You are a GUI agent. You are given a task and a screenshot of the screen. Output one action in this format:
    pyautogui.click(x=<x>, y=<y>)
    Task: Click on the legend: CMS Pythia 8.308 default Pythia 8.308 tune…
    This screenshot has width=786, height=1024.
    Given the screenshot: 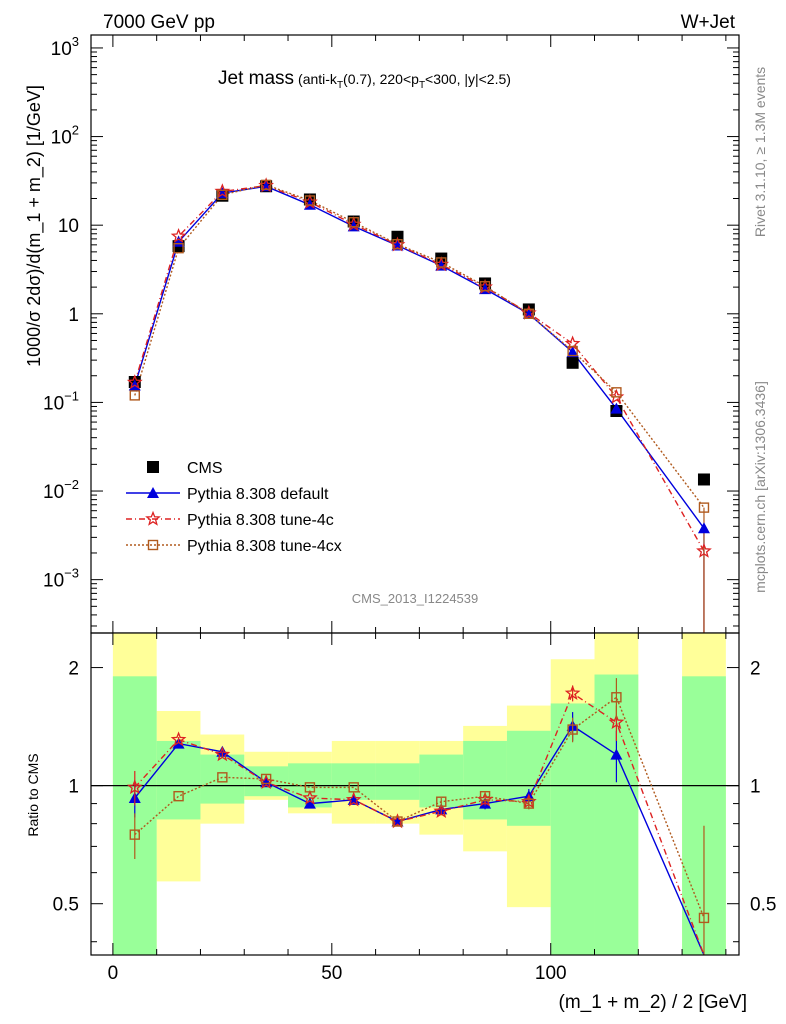 What is the action you would take?
    pyautogui.click(x=234, y=507)
    